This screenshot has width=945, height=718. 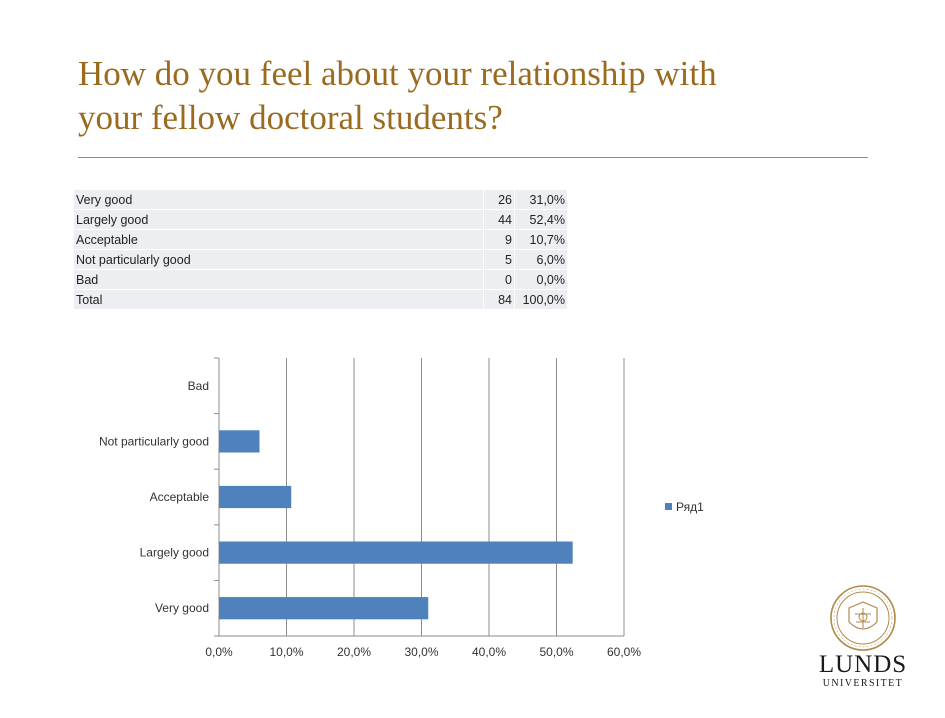 I want to click on row-percent: 52,4%, so click(x=540, y=219).